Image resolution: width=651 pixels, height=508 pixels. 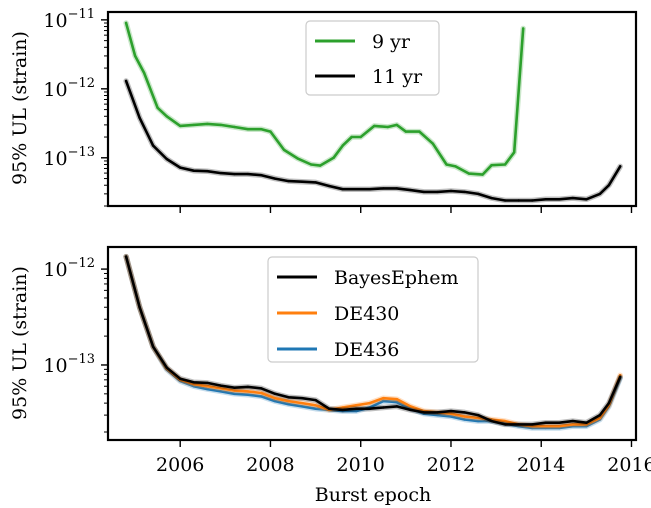 What do you see at coordinates (391, 42) in the screenshot?
I see `legend-label: 9 yr` at bounding box center [391, 42].